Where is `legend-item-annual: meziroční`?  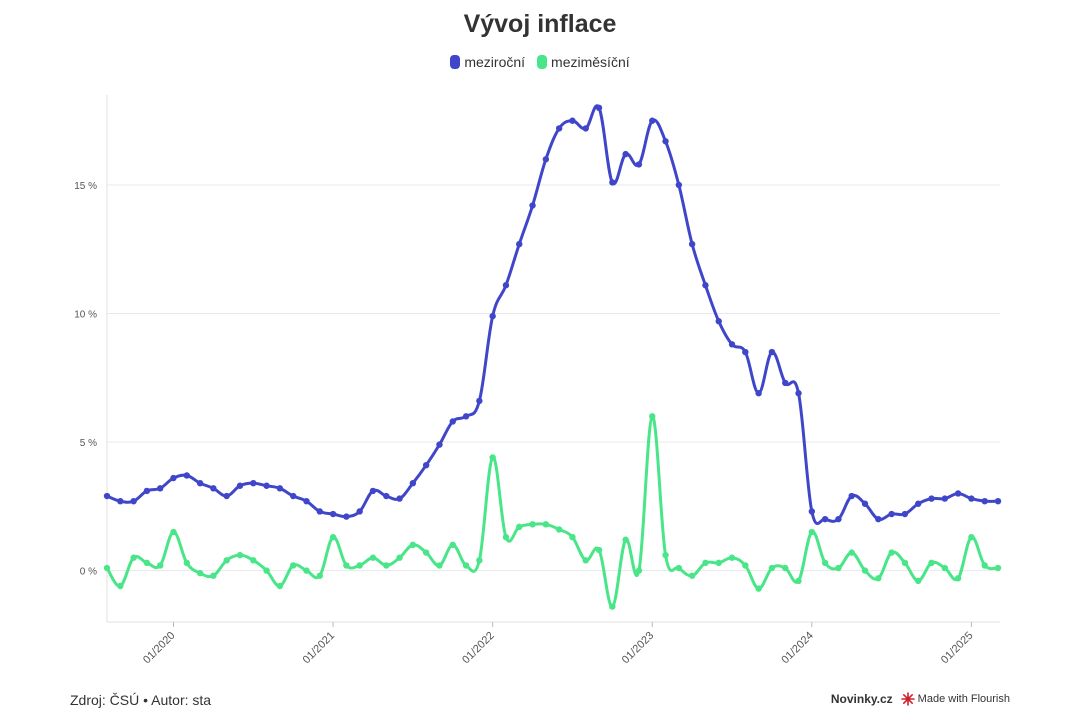 legend-item-annual: meziroční is located at coordinates (487, 62).